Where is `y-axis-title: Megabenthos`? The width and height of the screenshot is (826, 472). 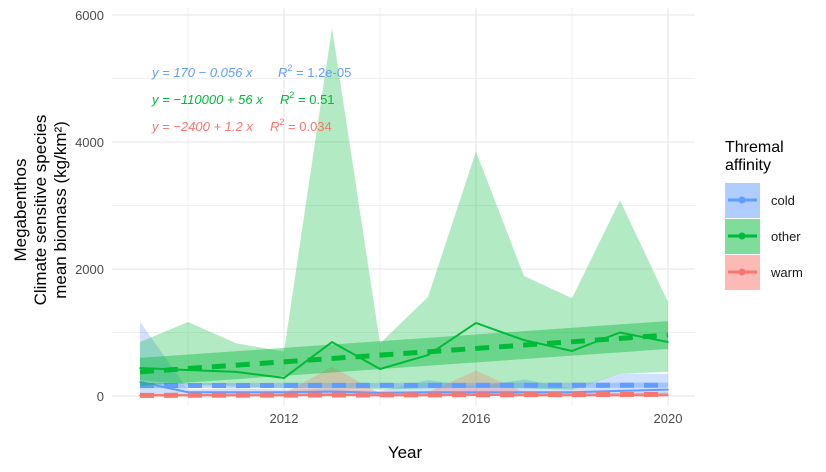
y-axis-title: Megabenthos is located at coordinates (20, 209).